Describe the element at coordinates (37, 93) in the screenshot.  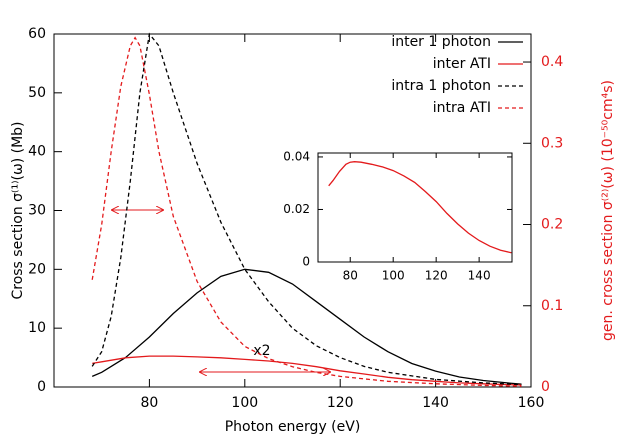
I see `y-tick-label: 50` at that location.